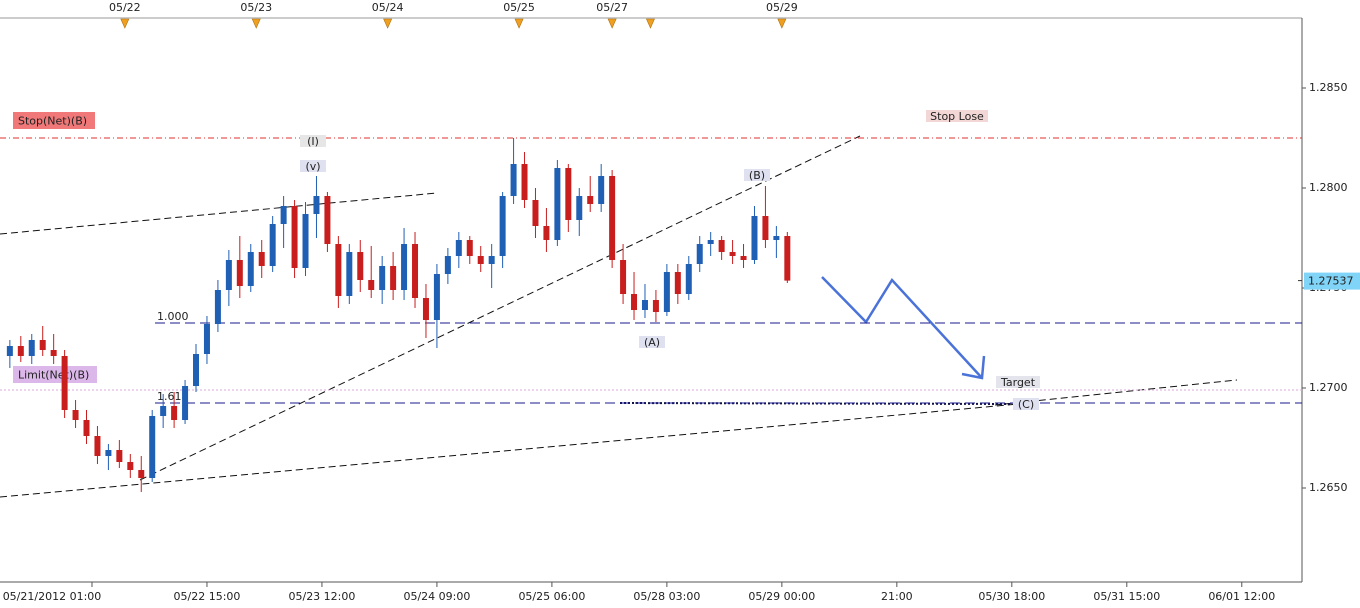 This screenshot has width=1360, height=608. Describe the element at coordinates (388, 7) in the screenshot. I see `event-label: 05/24` at that location.